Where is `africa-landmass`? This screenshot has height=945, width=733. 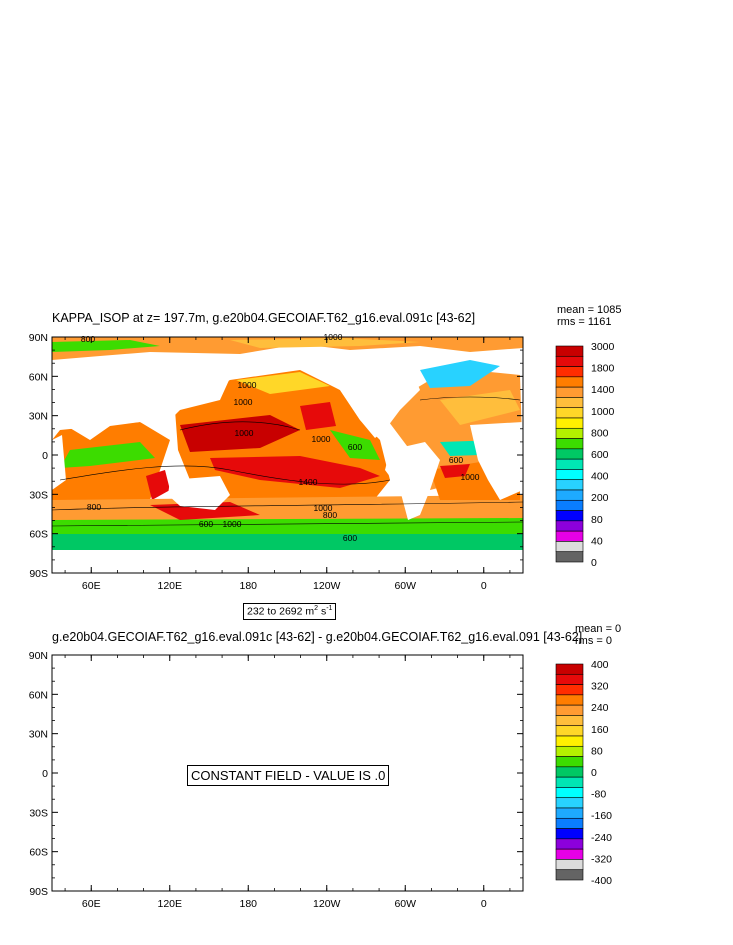
africa-landmass is located at coordinates (496, 461).